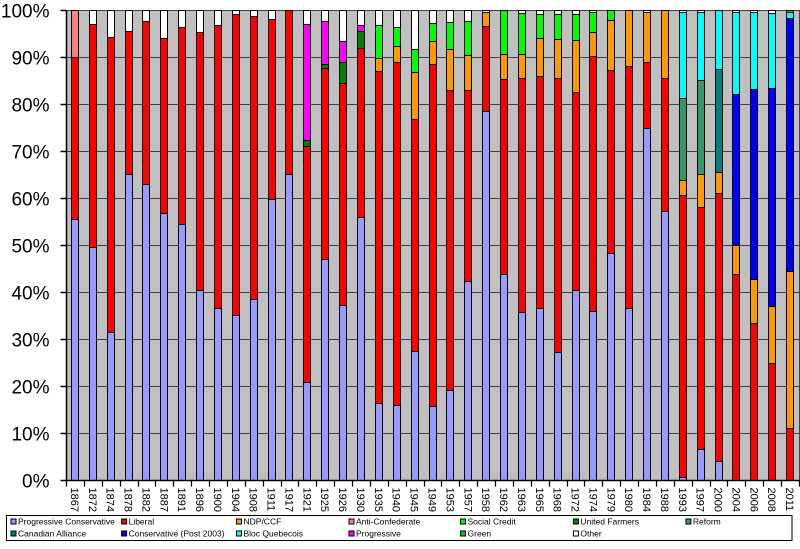 This screenshot has width=800, height=549. Describe the element at coordinates (575, 500) in the screenshot. I see `svg-text: 1972` at that location.